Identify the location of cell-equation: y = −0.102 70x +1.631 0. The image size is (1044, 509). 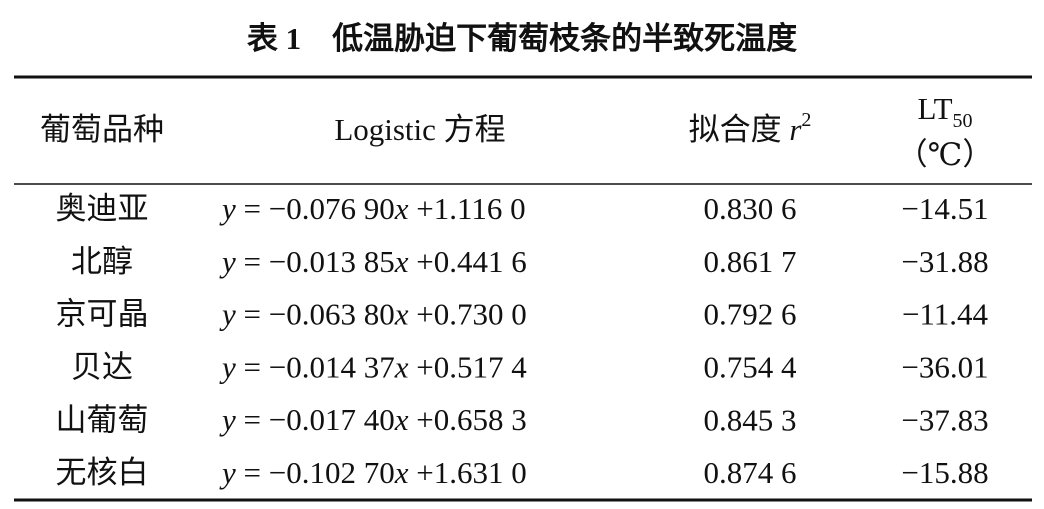
(373, 472).